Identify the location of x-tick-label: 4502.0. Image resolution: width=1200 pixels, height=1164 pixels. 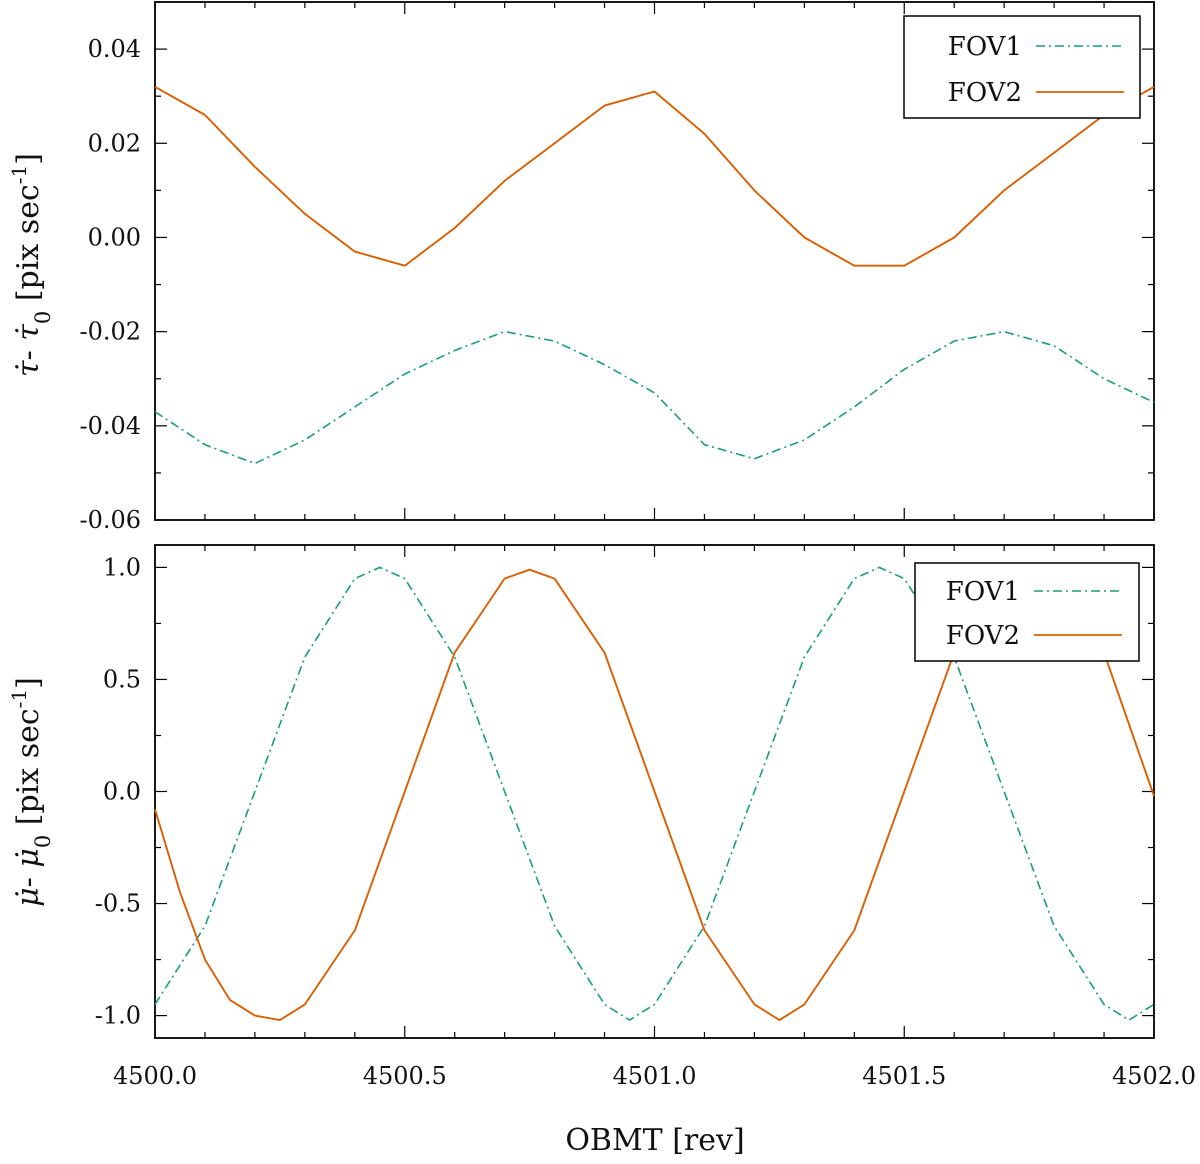
(1154, 1076).